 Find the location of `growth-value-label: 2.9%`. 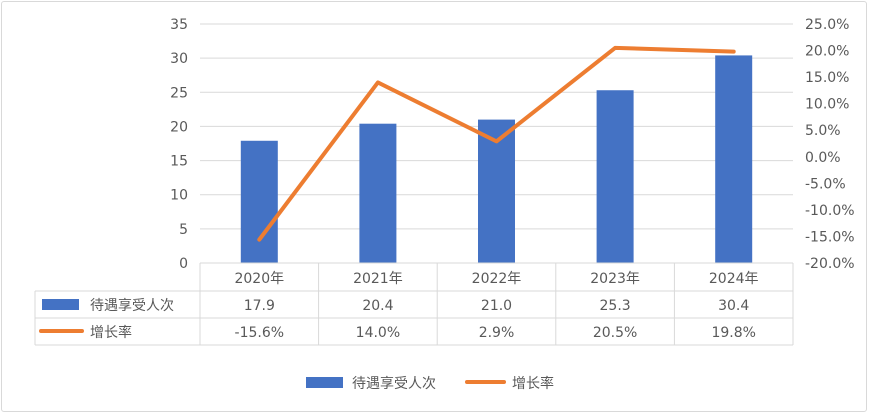

growth-value-label: 2.9% is located at coordinates (497, 333).